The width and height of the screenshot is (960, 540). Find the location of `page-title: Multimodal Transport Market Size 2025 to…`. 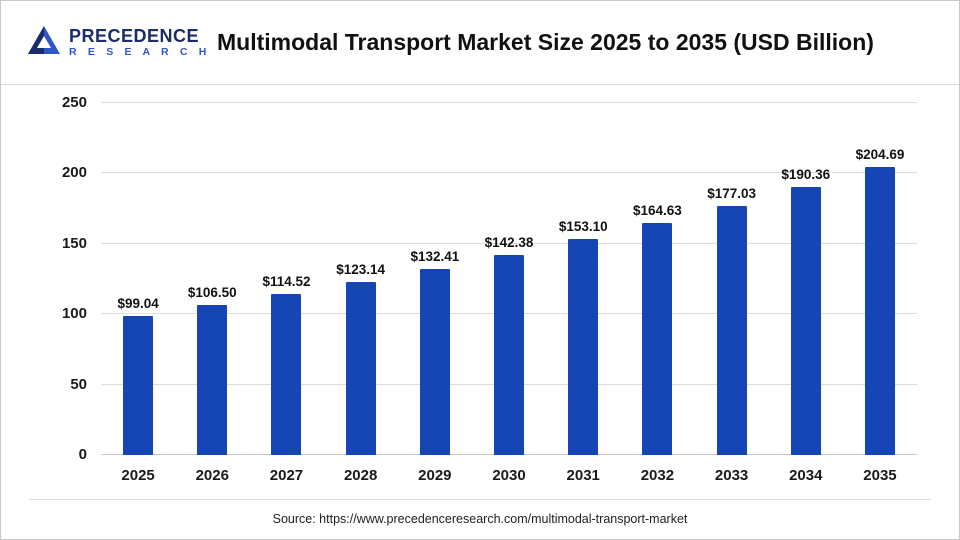

page-title: Multimodal Transport Market Size 2025 to… is located at coordinates (545, 42).